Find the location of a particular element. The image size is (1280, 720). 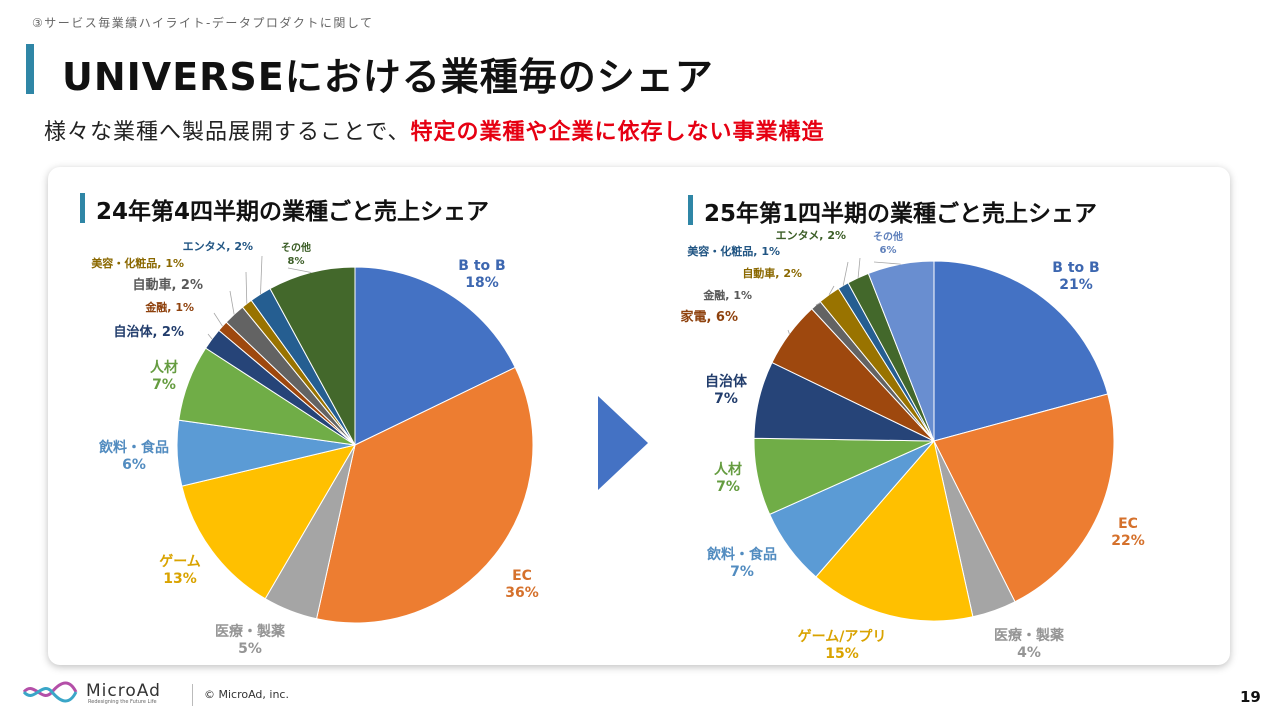

page-title: UNIVERSEにおける業種毎のシェア is located at coordinates (388, 77).